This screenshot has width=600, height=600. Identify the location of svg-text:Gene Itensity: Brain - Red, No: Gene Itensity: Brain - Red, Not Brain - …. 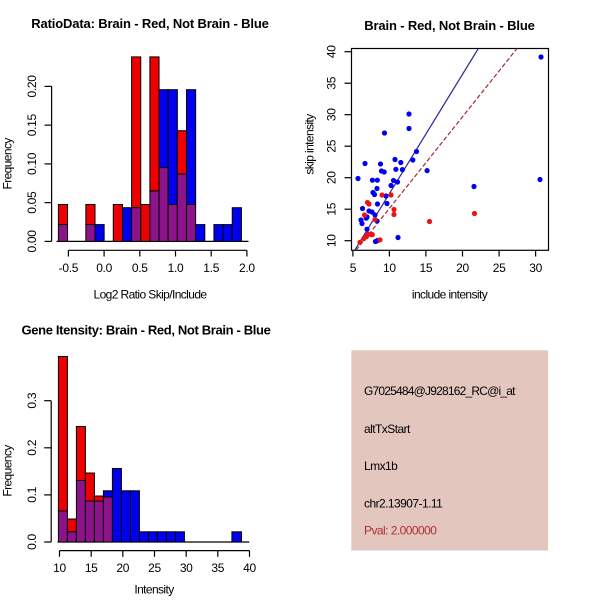
(146, 330).